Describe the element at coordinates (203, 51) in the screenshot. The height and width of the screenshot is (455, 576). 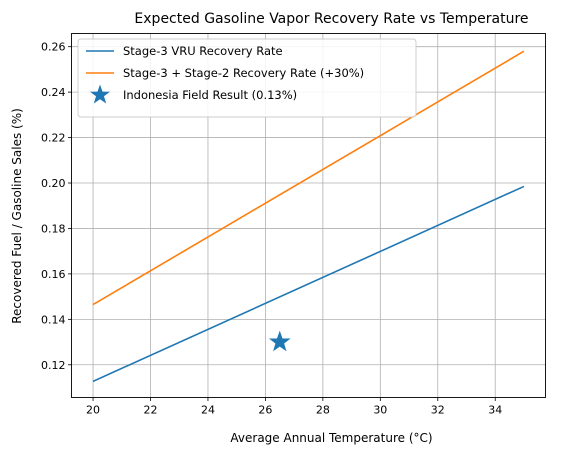
I see `legend-label: Stage-3 VRU Recovery Rate` at that location.